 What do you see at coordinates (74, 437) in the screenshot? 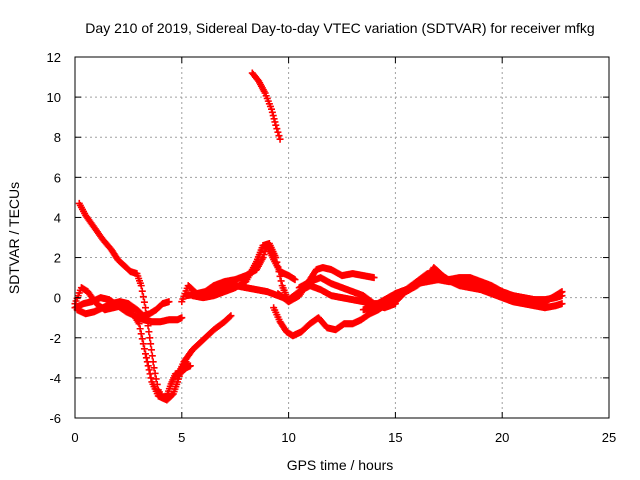
I see `x-tick-label: 0` at bounding box center [74, 437].